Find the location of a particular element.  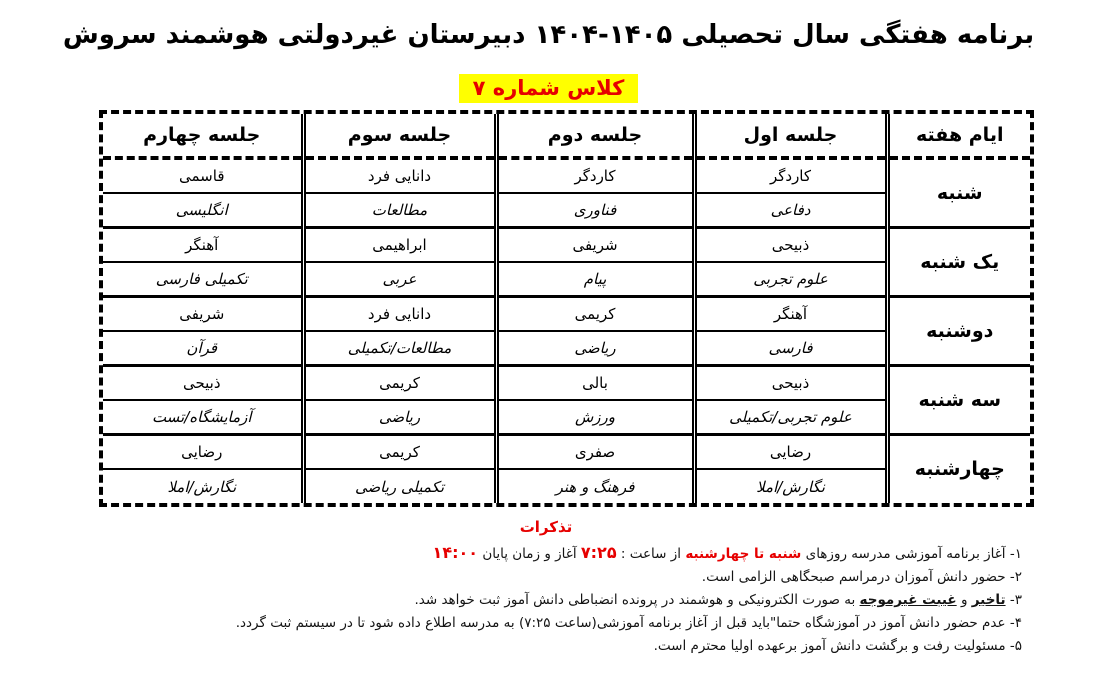

notes-heading: تذکرات is located at coordinates (546, 527).